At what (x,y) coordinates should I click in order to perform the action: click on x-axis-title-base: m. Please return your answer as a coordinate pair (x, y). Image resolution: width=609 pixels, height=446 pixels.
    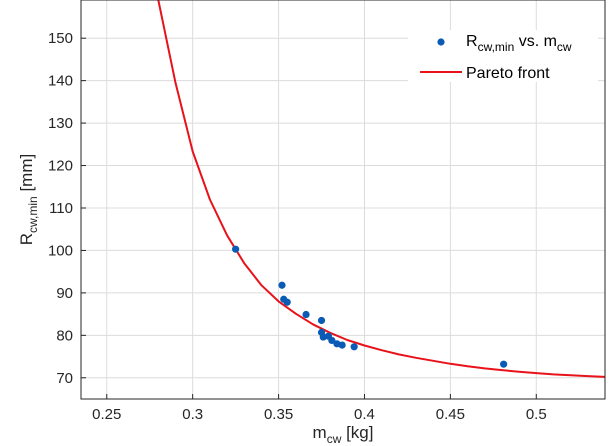
    Looking at the image, I should click on (320, 432).